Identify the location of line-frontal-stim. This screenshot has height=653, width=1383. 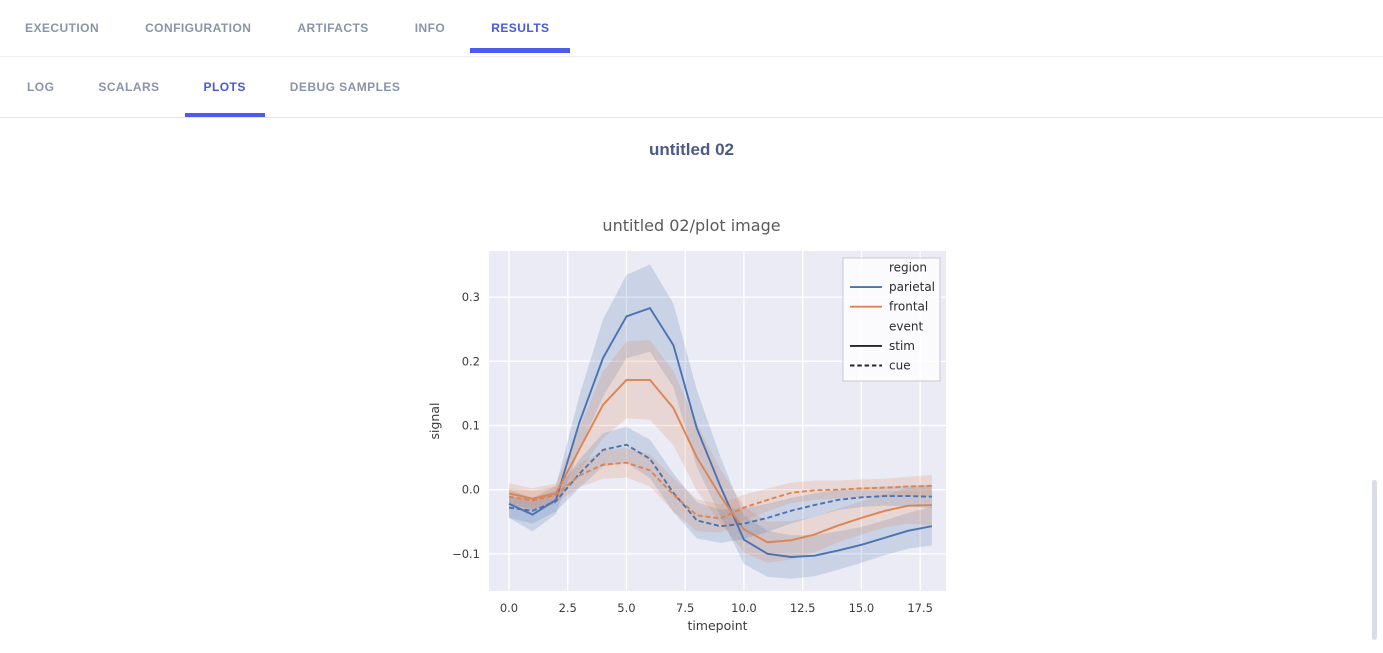
(720, 461).